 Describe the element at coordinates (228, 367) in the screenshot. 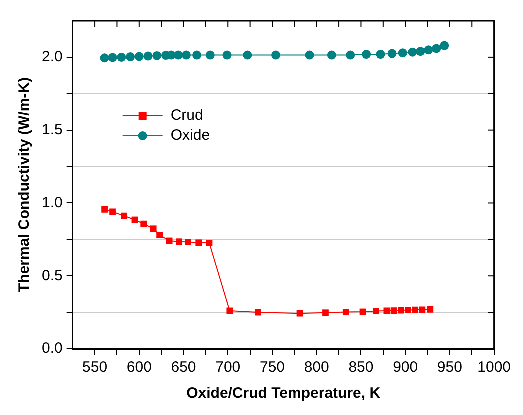

I see `x-tick-label: 700` at that location.